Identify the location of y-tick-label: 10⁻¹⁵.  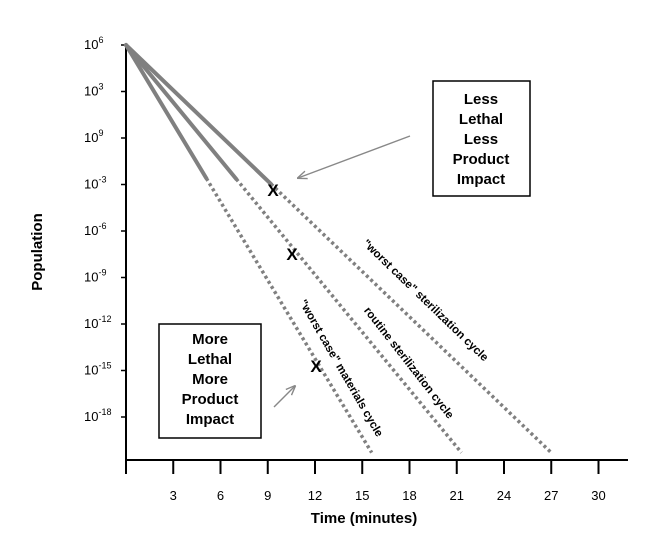
(97, 369).